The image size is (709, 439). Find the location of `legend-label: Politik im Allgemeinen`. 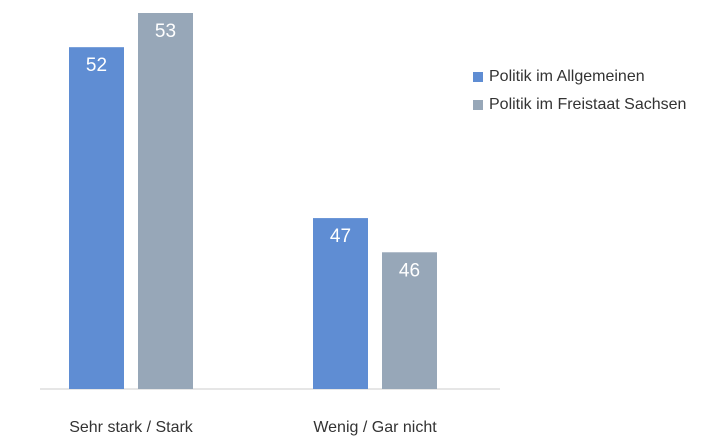

legend-label: Politik im Allgemeinen is located at coordinates (567, 76).